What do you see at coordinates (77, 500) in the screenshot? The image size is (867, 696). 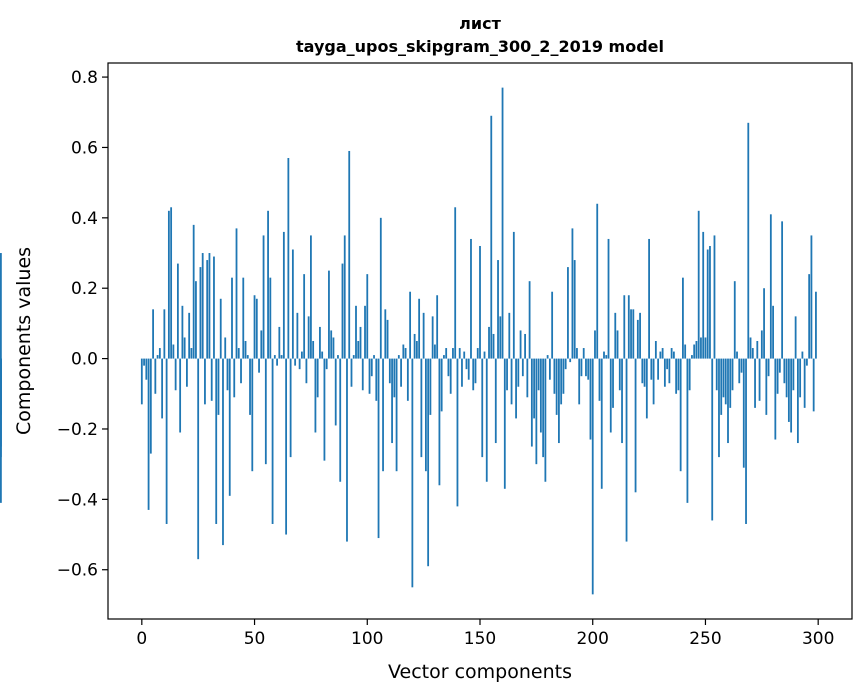 I see `y-tick-label: −0.4` at bounding box center [77, 500].